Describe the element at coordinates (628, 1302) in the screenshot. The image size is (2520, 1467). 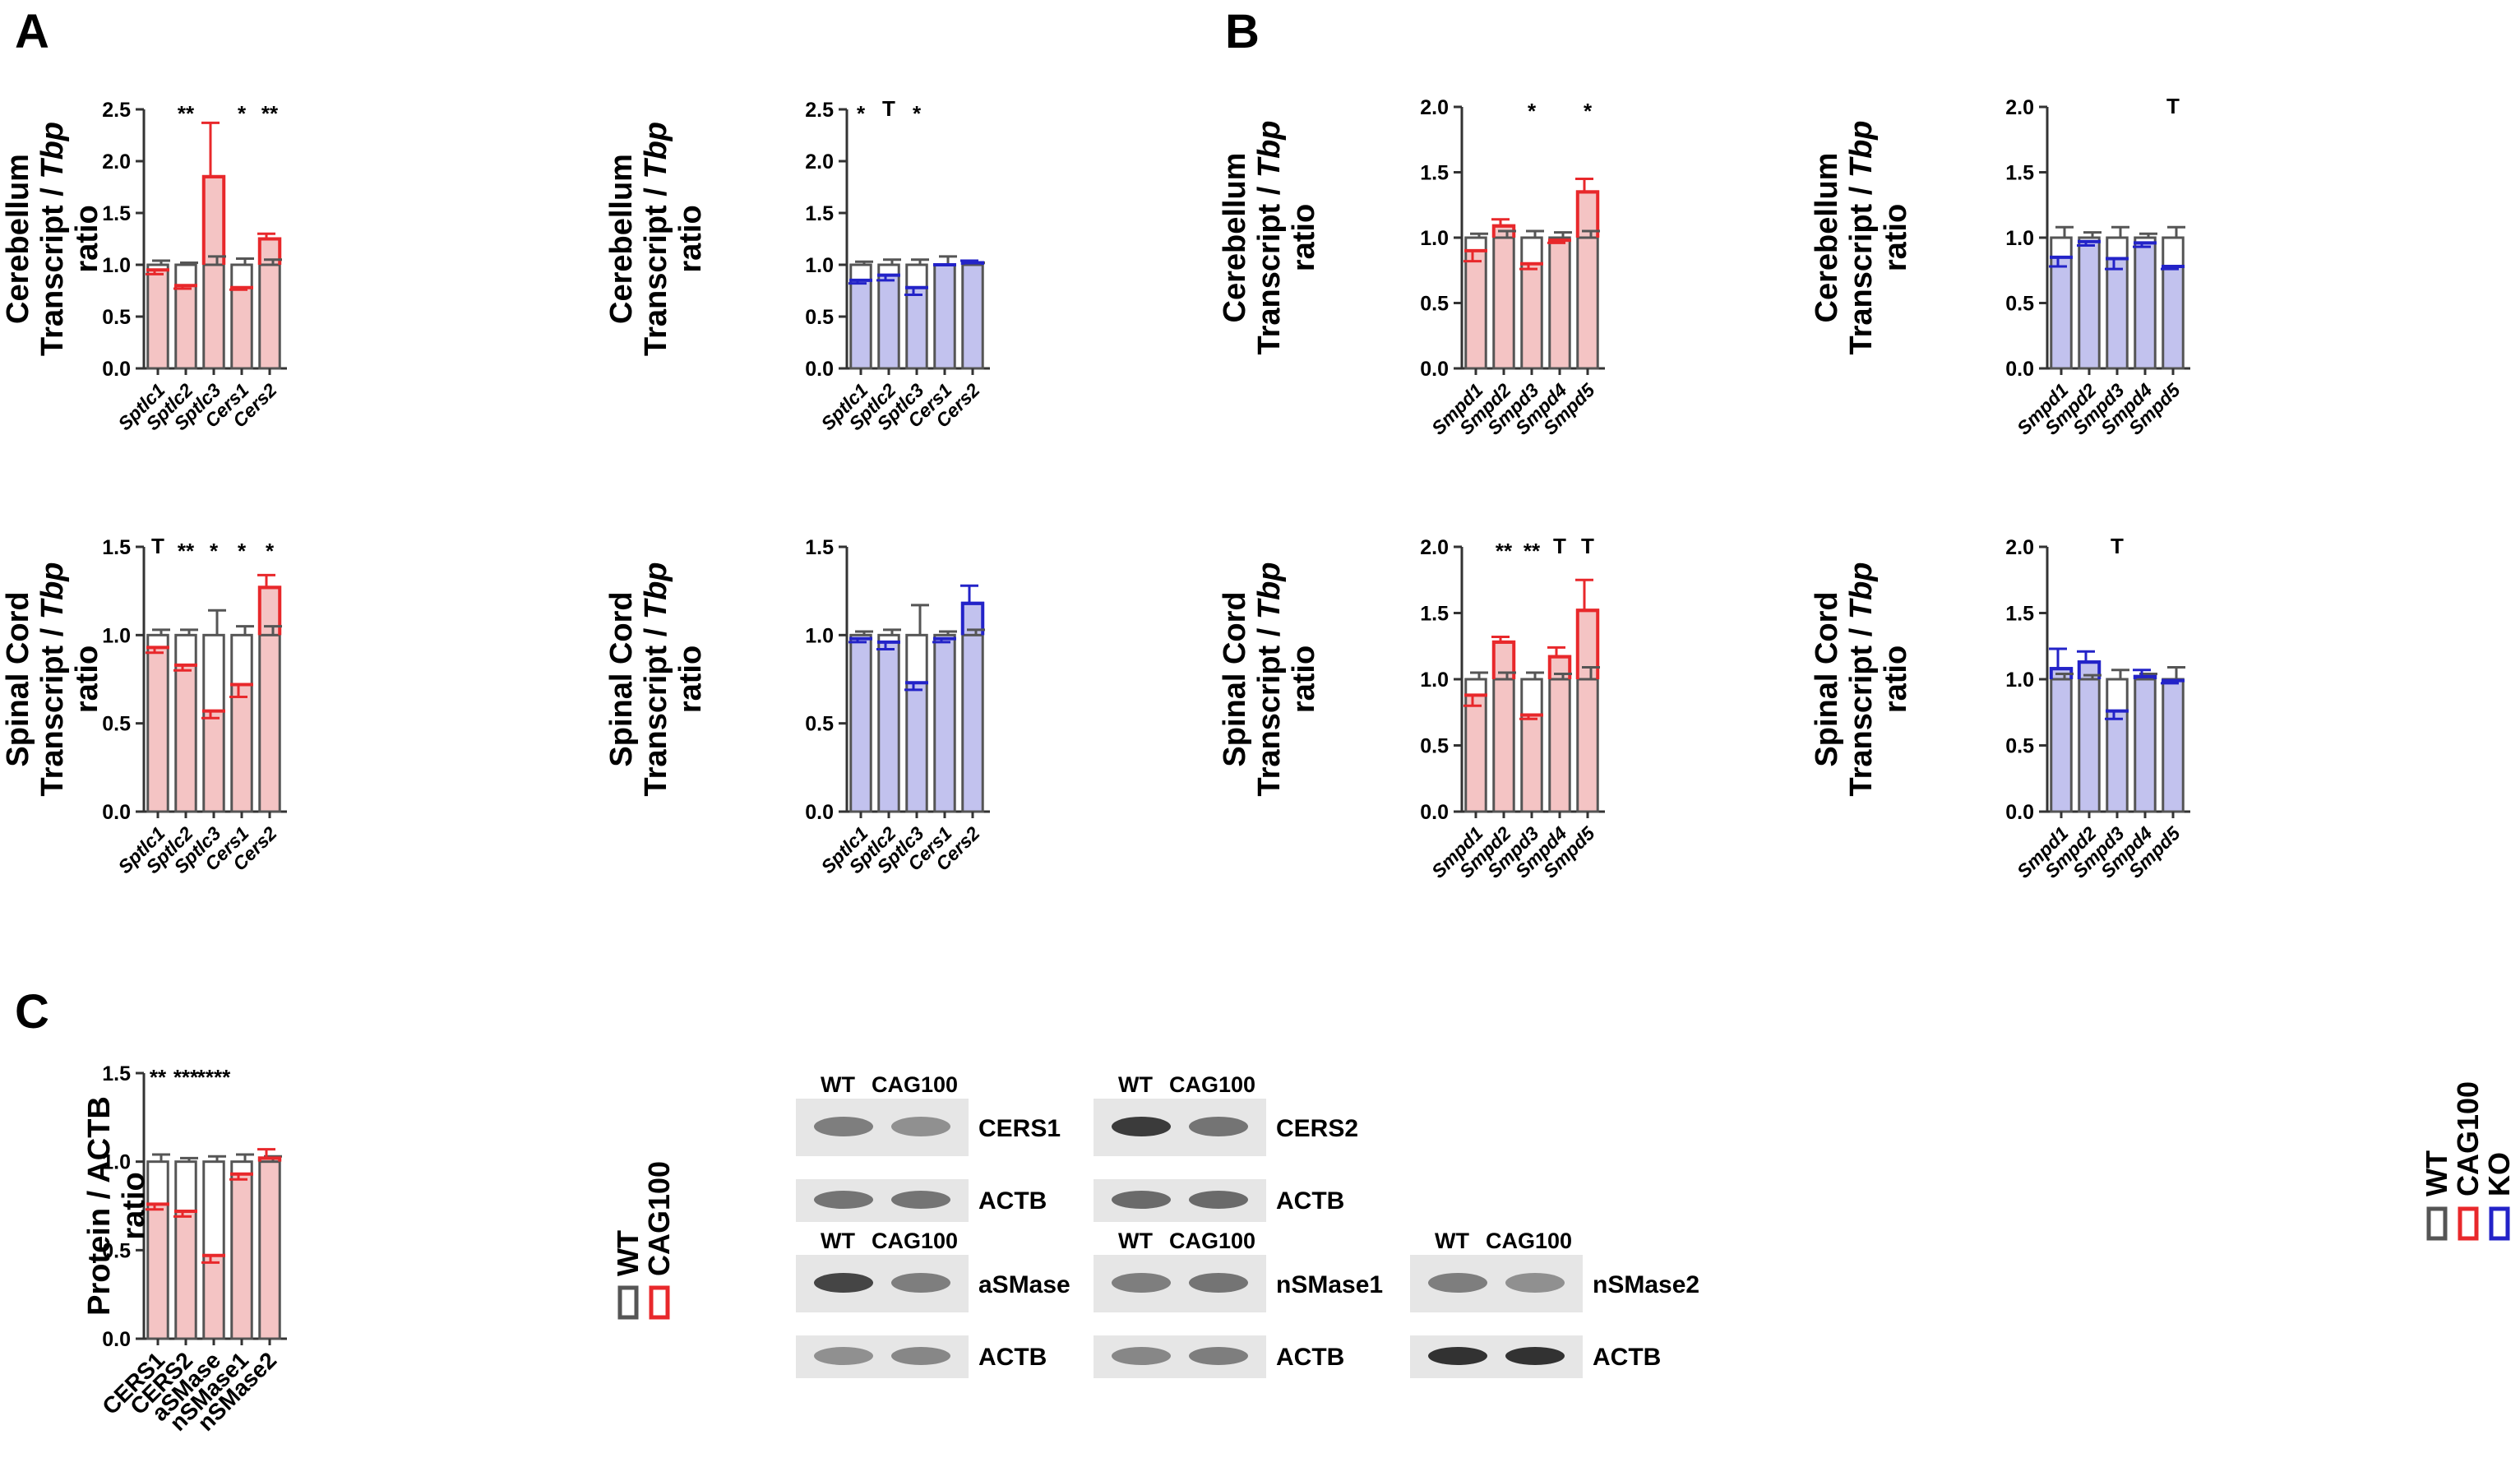
I see `legend-swatch-wt` at that location.